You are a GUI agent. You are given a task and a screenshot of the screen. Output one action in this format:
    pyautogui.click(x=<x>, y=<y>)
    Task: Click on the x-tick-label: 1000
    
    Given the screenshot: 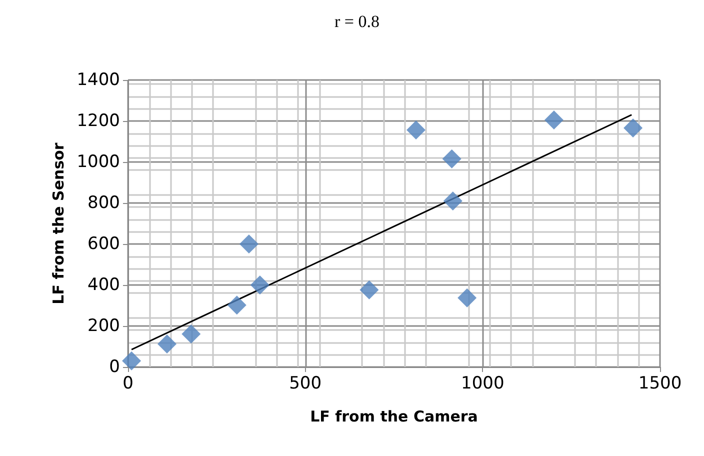 What is the action you would take?
    pyautogui.click(x=482, y=384)
    